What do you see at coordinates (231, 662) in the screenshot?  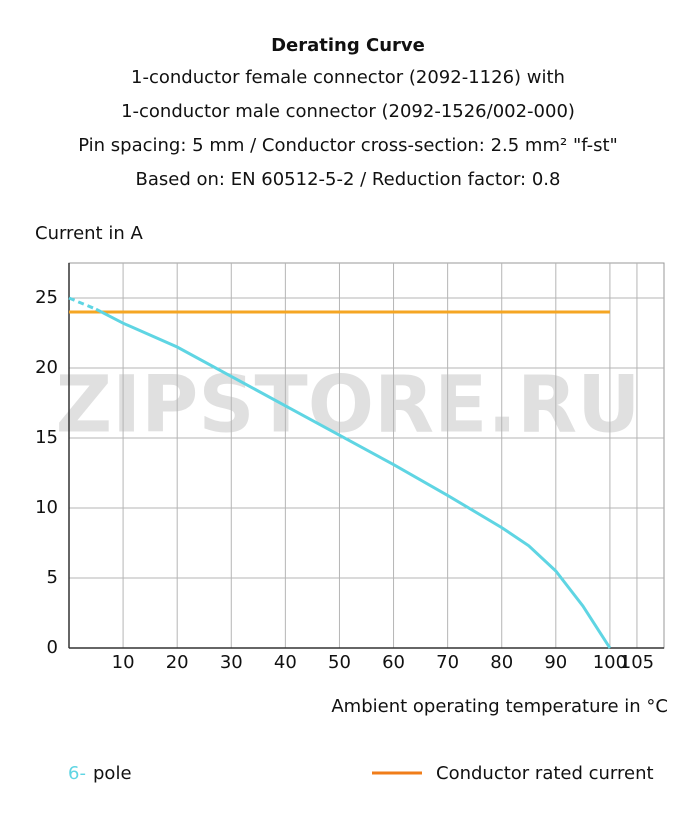 I see `x-tick-label: 30` at bounding box center [231, 662].